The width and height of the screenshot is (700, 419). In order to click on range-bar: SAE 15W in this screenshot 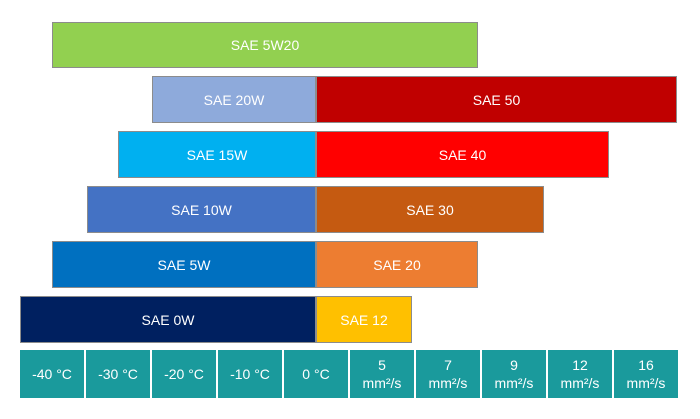, I will do `click(217, 154)`.